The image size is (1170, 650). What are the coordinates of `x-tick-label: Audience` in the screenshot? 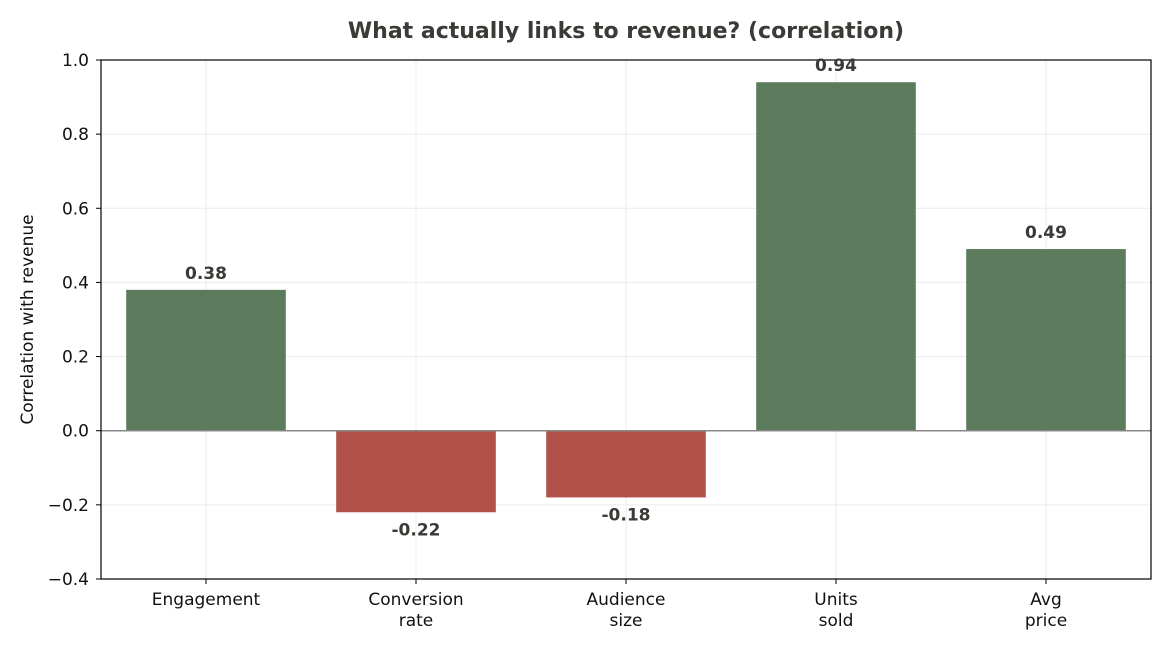 It's located at (626, 600).